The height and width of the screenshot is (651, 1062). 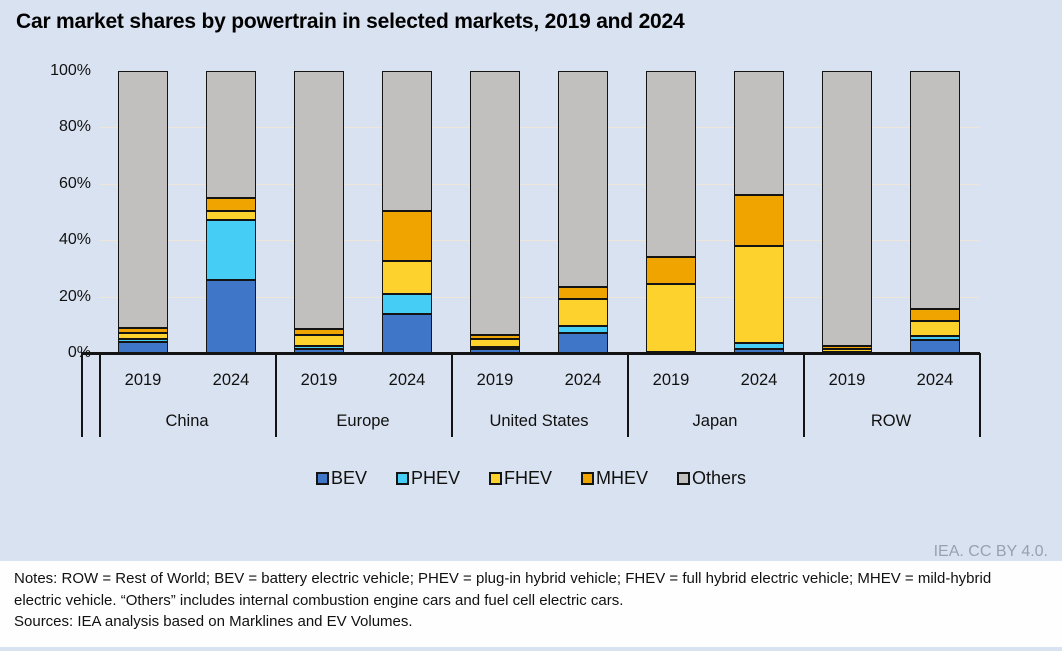 I want to click on year-label-europe-2019: 2019, so click(x=319, y=380).